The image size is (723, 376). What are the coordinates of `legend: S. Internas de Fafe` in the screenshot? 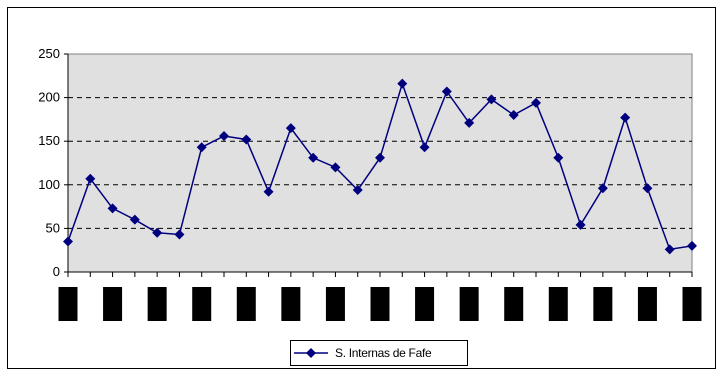 It's located at (379, 353).